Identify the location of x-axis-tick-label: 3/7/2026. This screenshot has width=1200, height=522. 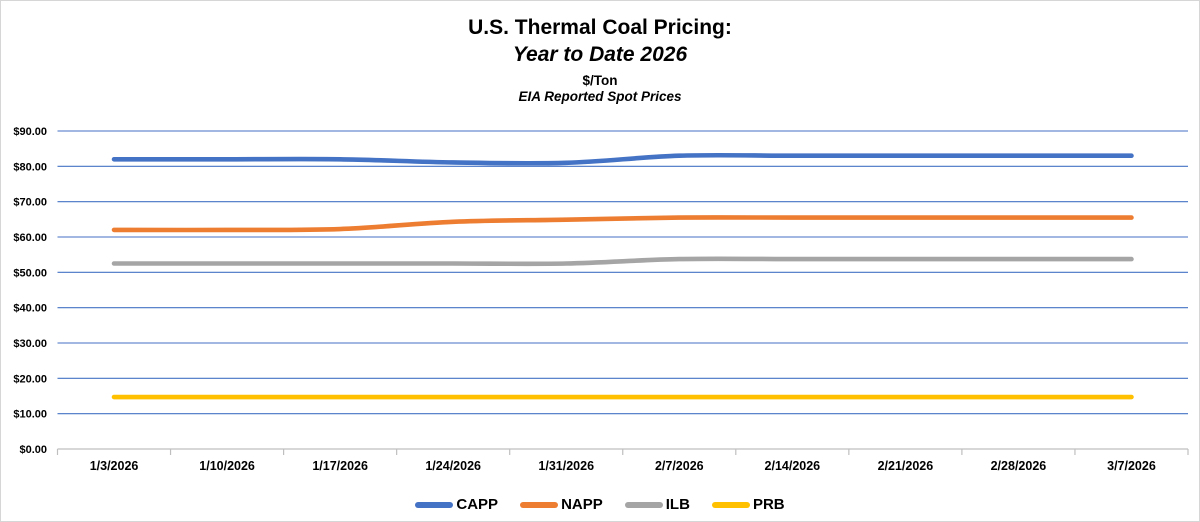
(1131, 466).